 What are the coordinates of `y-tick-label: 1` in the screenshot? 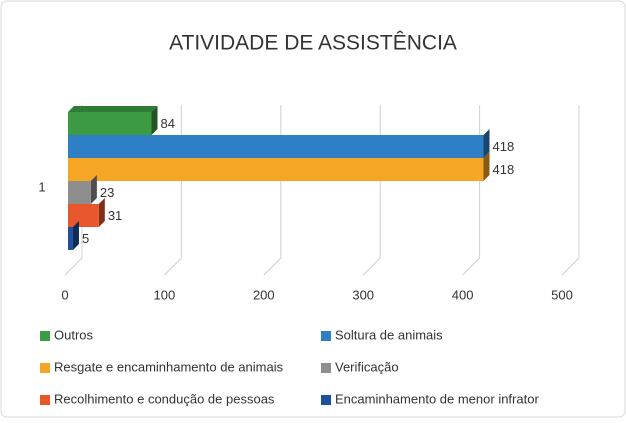 It's located at (41, 186).